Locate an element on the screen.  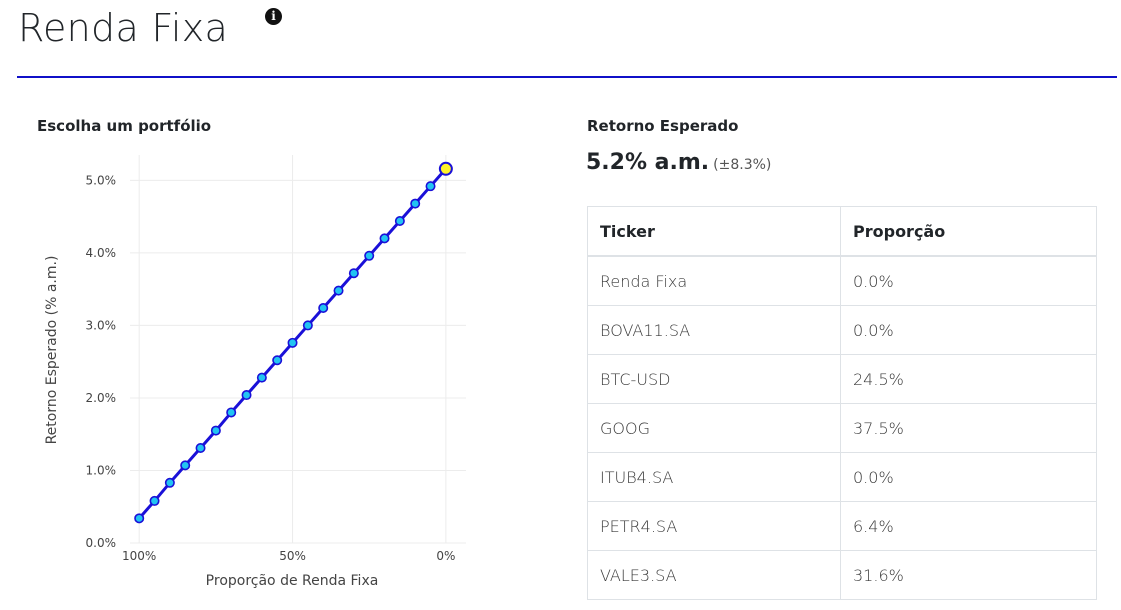
ticker-cell: BOVA11.SA is located at coordinates (714, 330).